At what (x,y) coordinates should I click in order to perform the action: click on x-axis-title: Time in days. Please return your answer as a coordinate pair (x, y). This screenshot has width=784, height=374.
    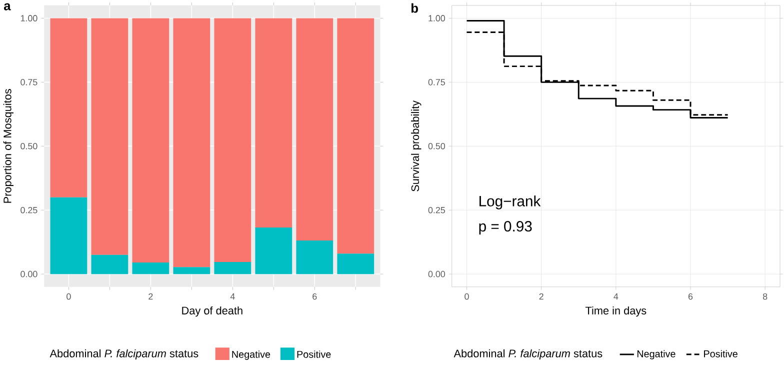
    Looking at the image, I should click on (615, 311).